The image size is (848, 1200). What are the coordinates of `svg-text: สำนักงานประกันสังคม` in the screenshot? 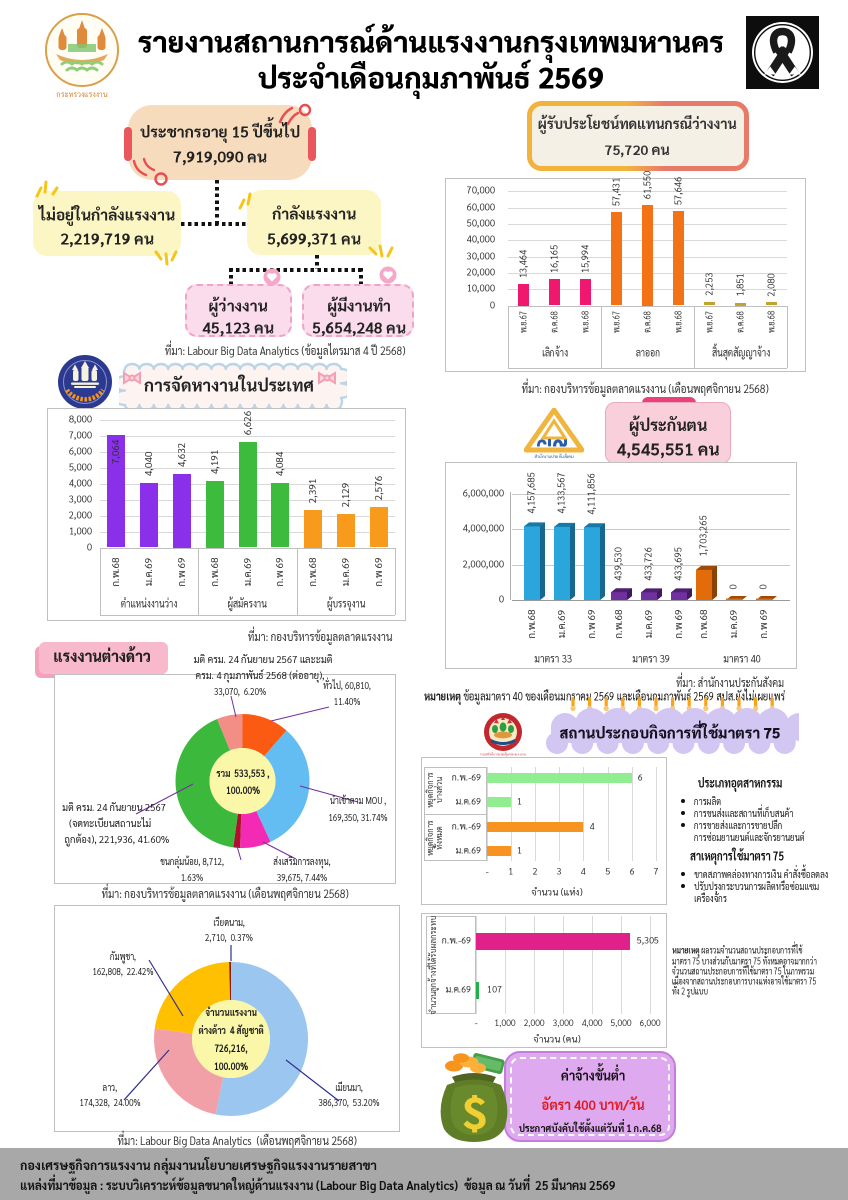 It's located at (554, 456).